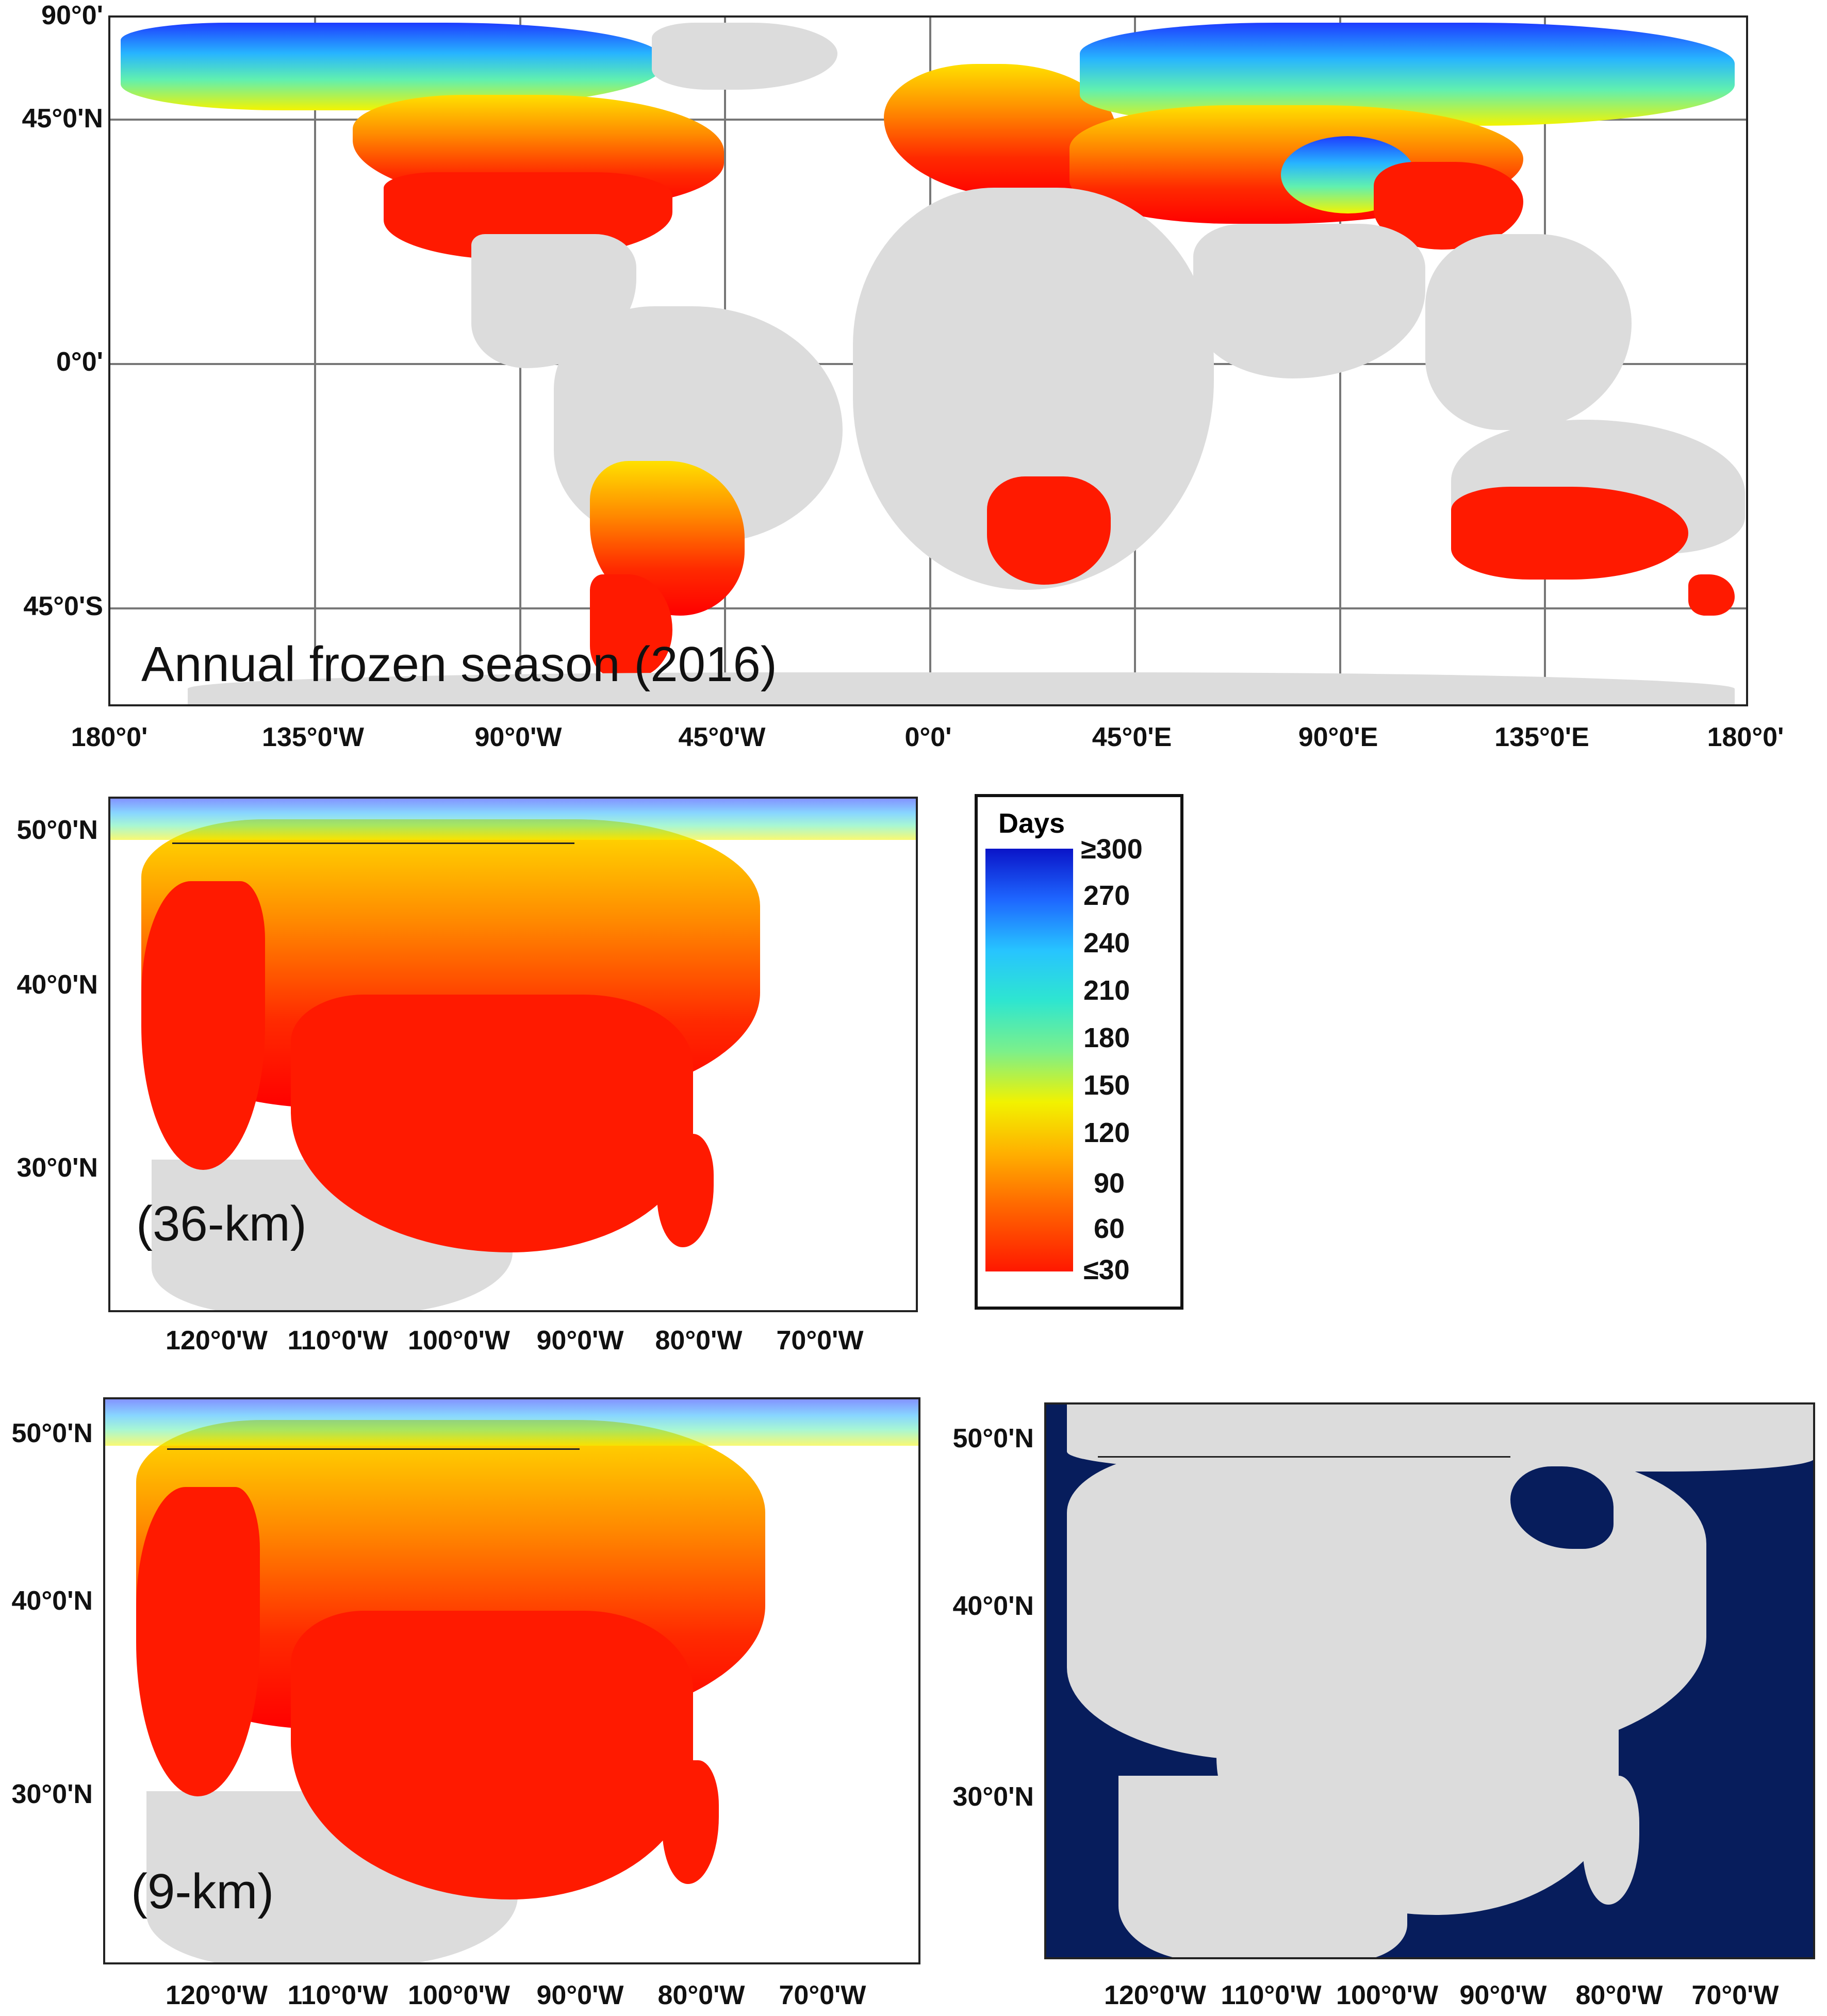 The height and width of the screenshot is (2016, 1827). What do you see at coordinates (52, 1601) in the screenshot?
I see `c9-ytick-40: 40°0'N` at bounding box center [52, 1601].